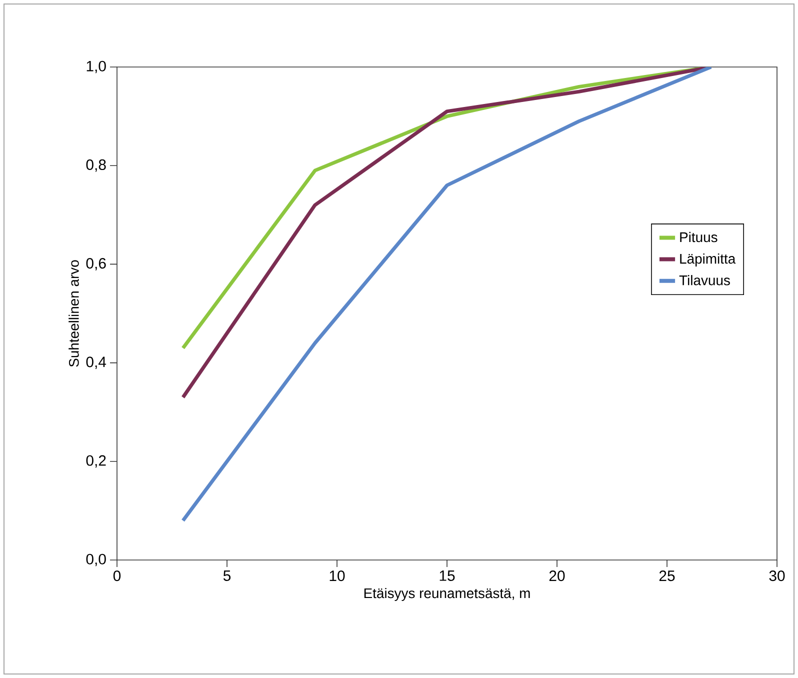  Describe the element at coordinates (708, 259) in the screenshot. I see `legend-label: Läpimitta` at that location.